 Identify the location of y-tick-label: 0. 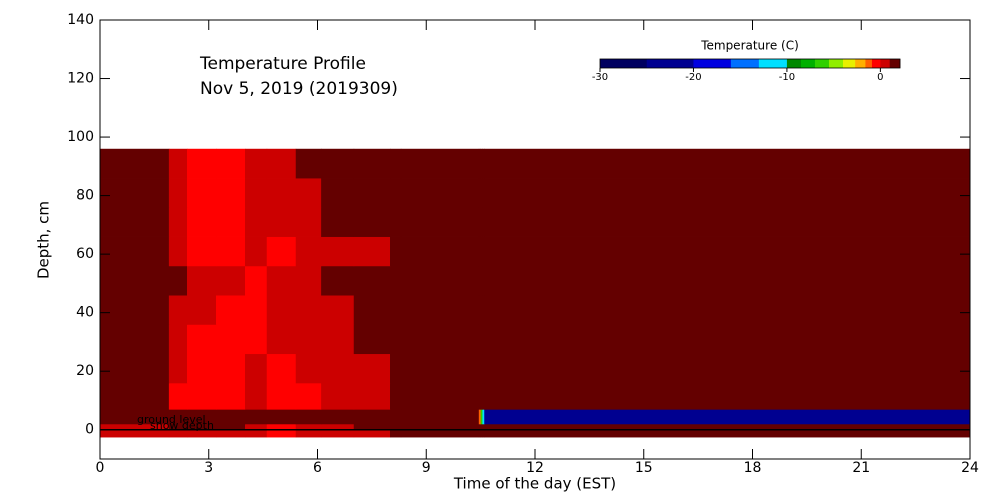
(89, 430).